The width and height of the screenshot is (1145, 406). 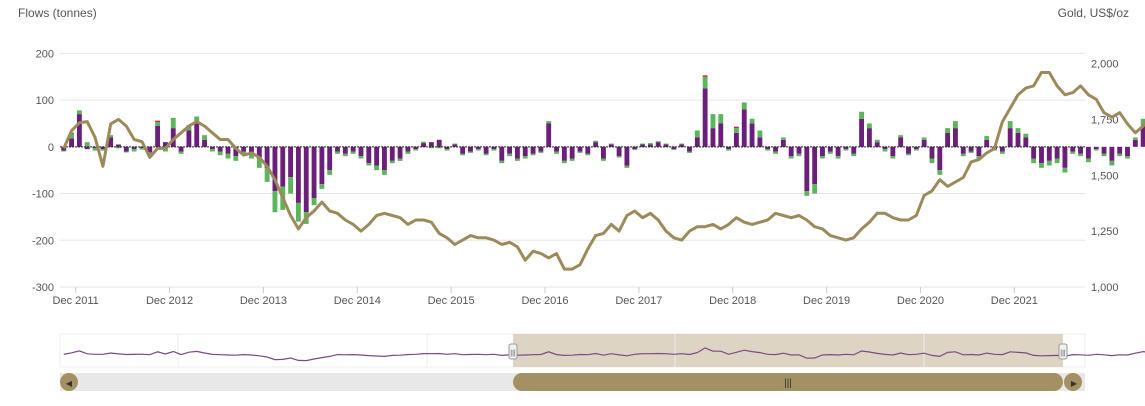 I want to click on x-tick-label: Dec 2013, so click(x=263, y=301).